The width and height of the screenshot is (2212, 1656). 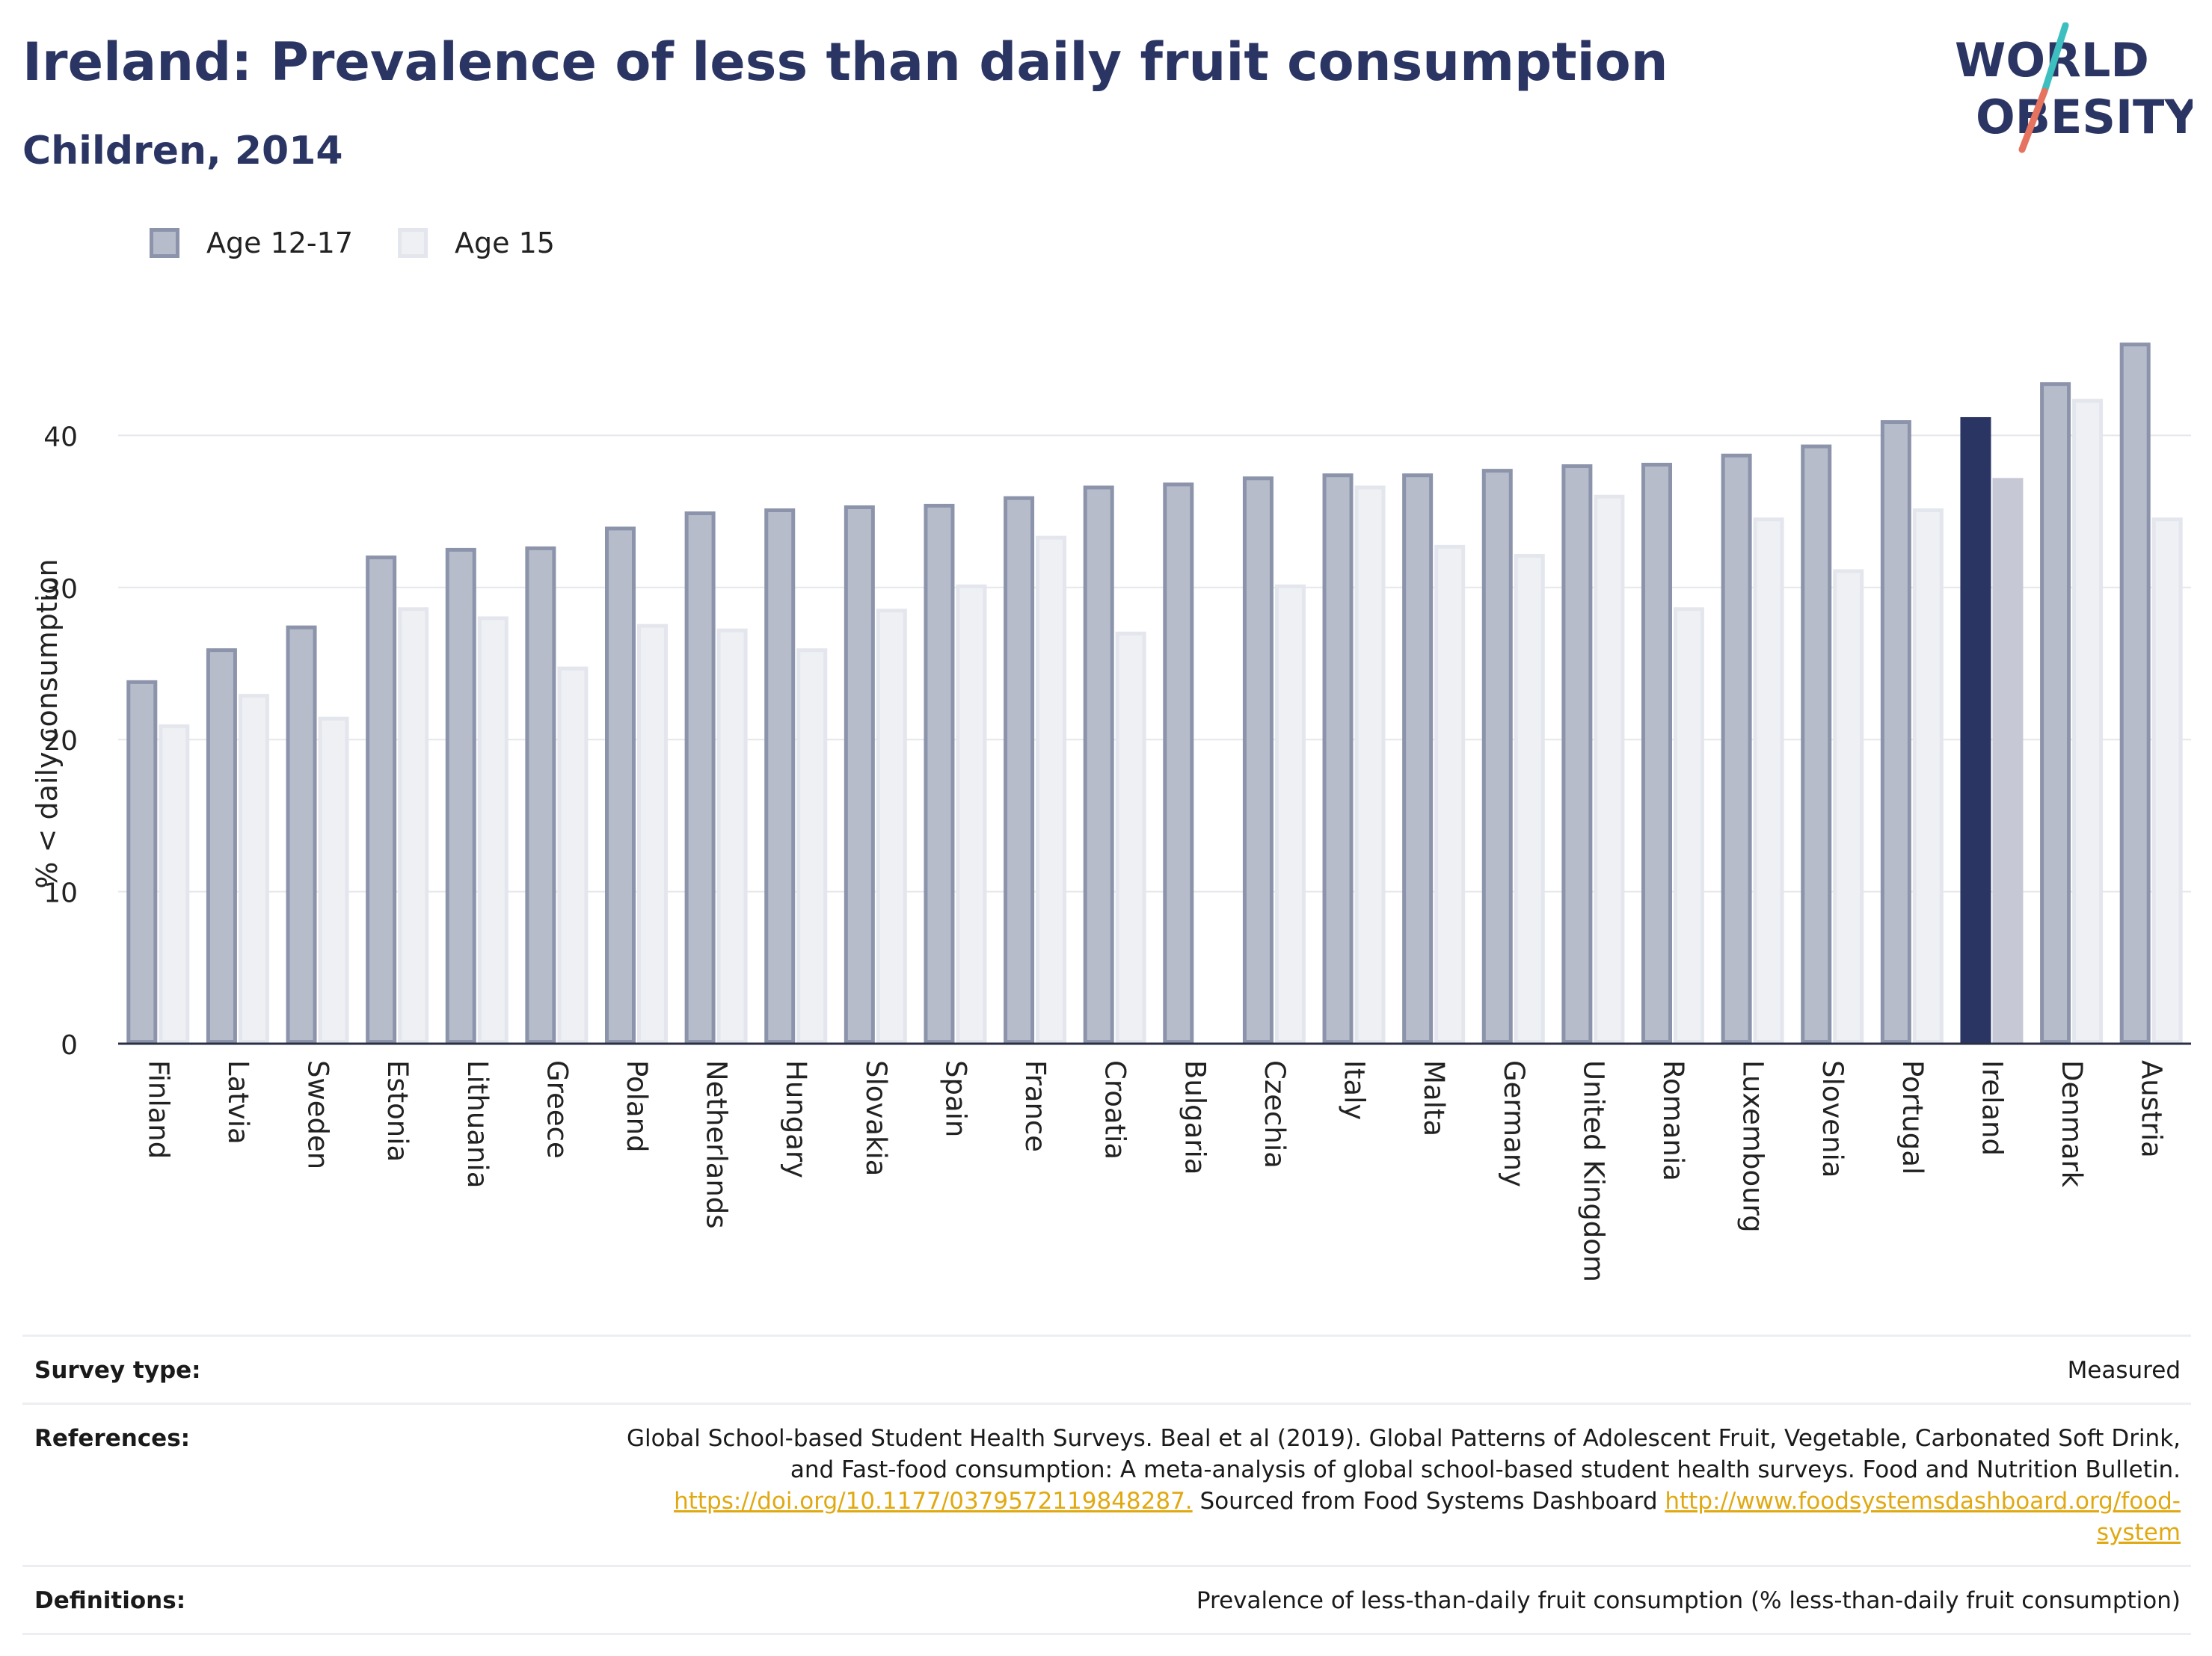 I want to click on definitions-label: Definitions:, so click(x=110, y=1600).